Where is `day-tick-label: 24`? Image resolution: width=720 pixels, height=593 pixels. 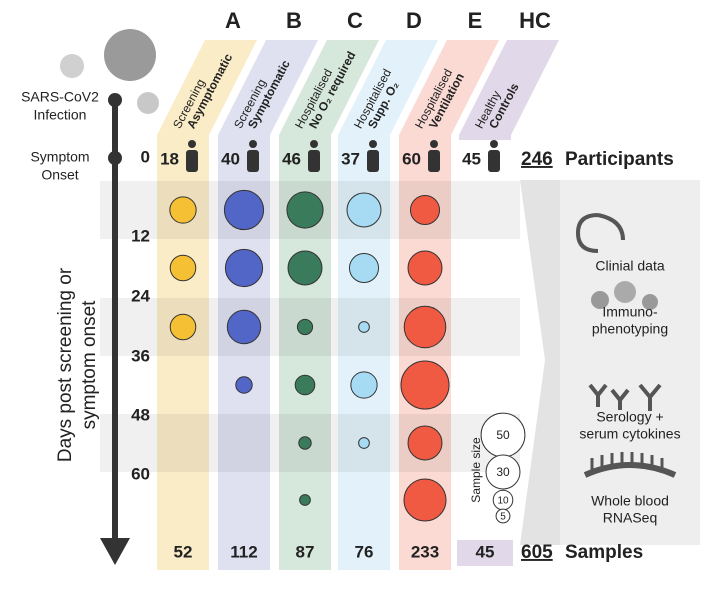
day-tick-label: 24 is located at coordinates (140, 295).